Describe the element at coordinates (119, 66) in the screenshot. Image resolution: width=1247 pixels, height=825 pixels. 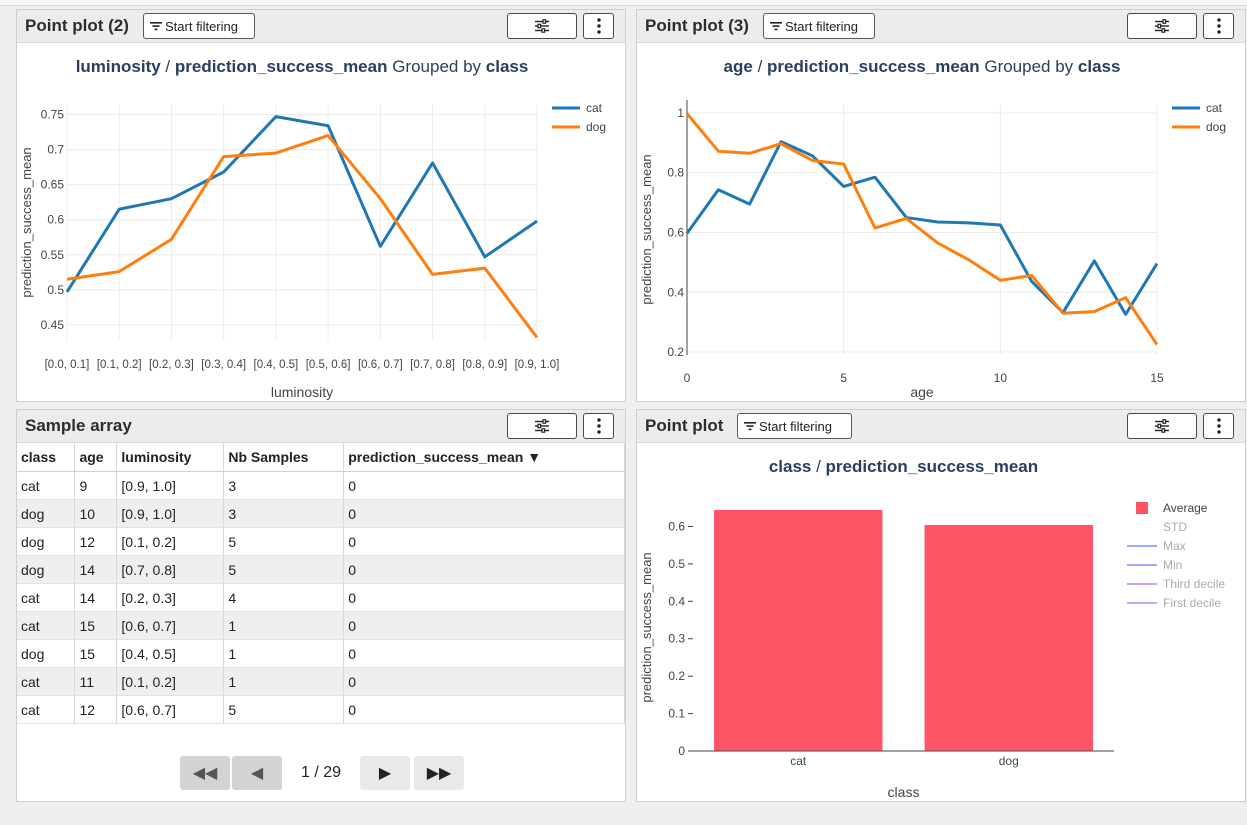
I see `chart-title-part: luminosity` at that location.